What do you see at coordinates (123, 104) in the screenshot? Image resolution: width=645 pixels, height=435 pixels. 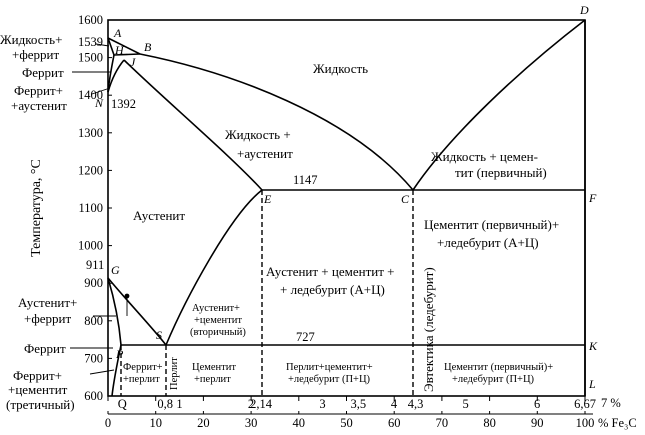 I see `temp-1392: 1392` at bounding box center [123, 104].